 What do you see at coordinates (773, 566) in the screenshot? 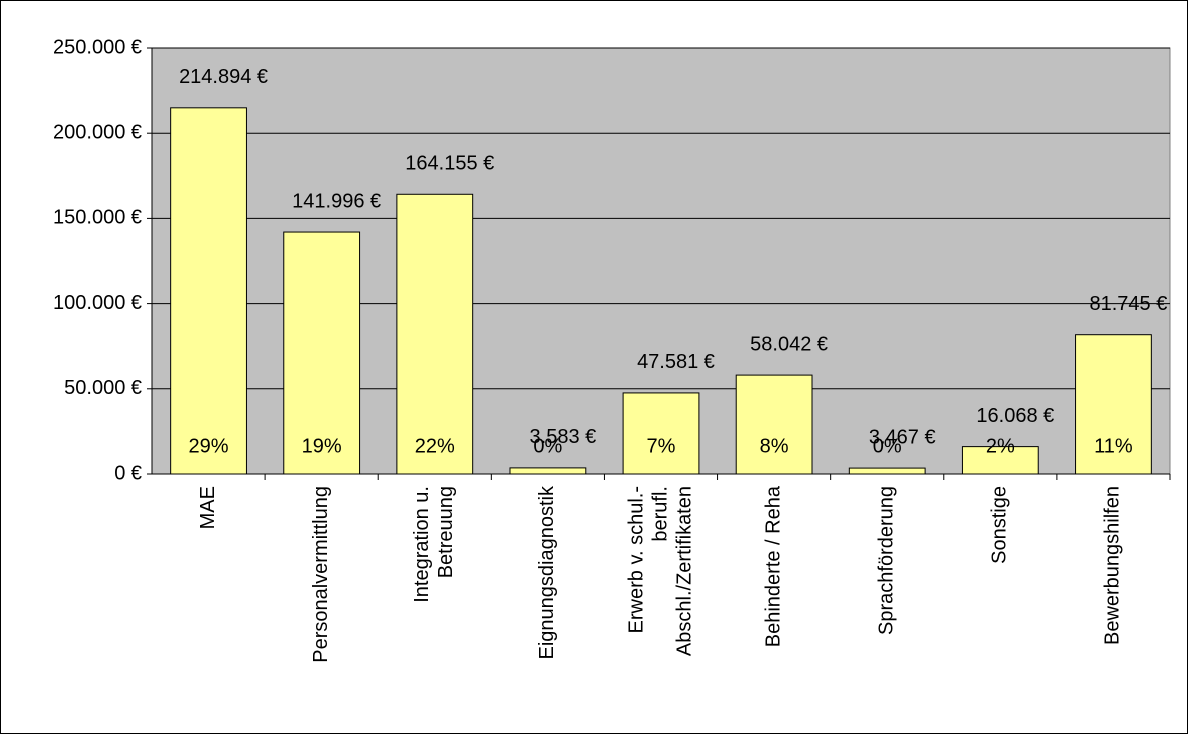
I see `x-tick-label: Behinderte / Reha` at bounding box center [773, 566].